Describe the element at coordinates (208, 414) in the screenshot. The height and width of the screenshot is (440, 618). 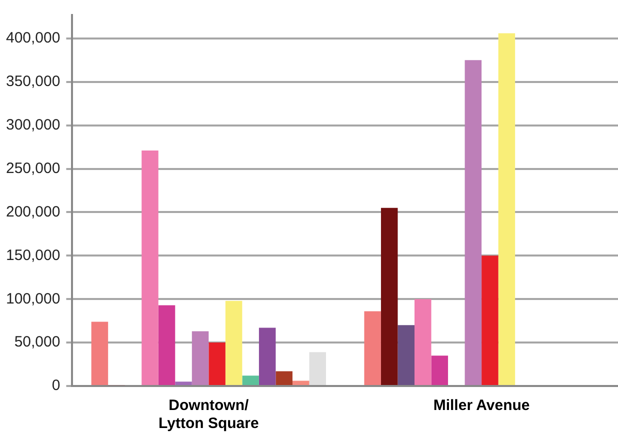
I see `x-tick-label: Downtown/ Lytton Square` at that location.